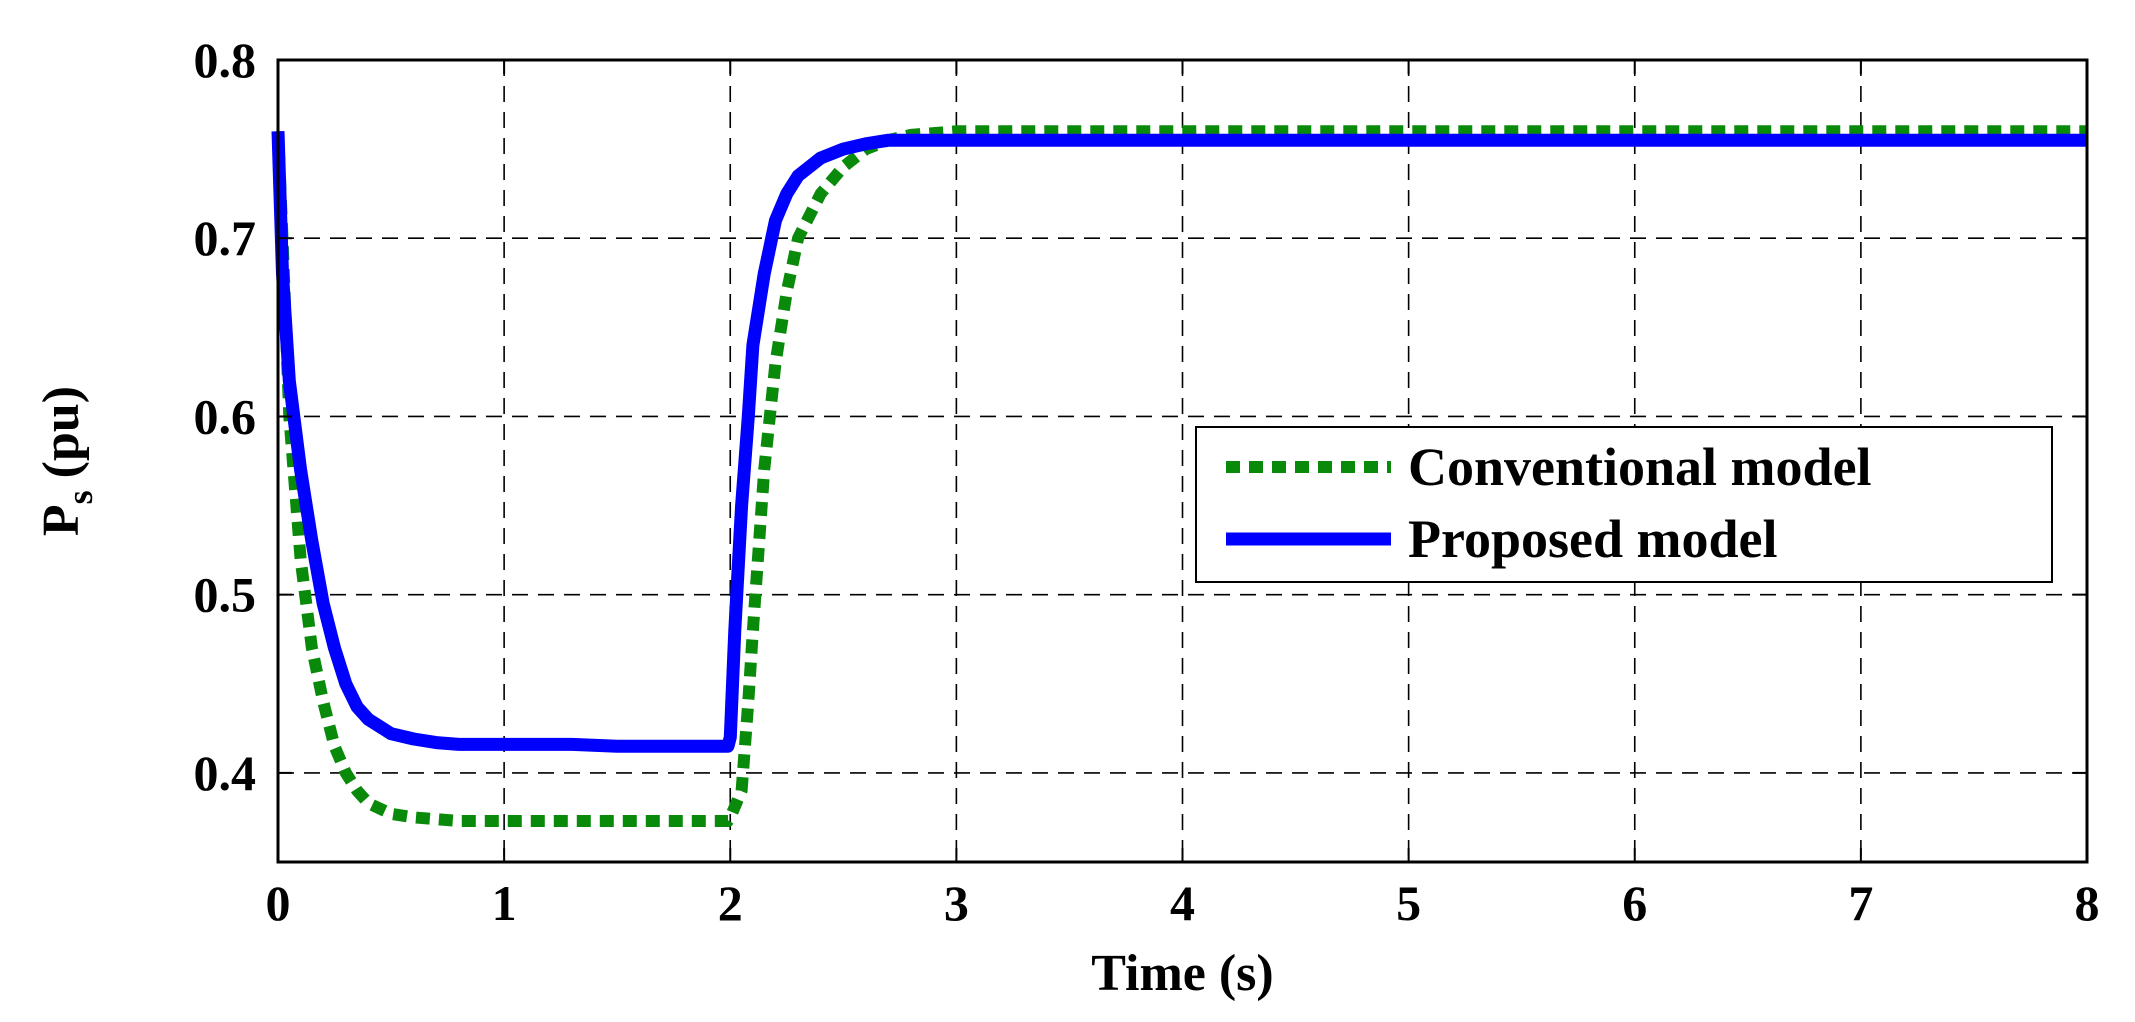 The width and height of the screenshot is (2135, 1022). Describe the element at coordinates (1182, 903) in the screenshot. I see `x-tick-label: 4` at that location.